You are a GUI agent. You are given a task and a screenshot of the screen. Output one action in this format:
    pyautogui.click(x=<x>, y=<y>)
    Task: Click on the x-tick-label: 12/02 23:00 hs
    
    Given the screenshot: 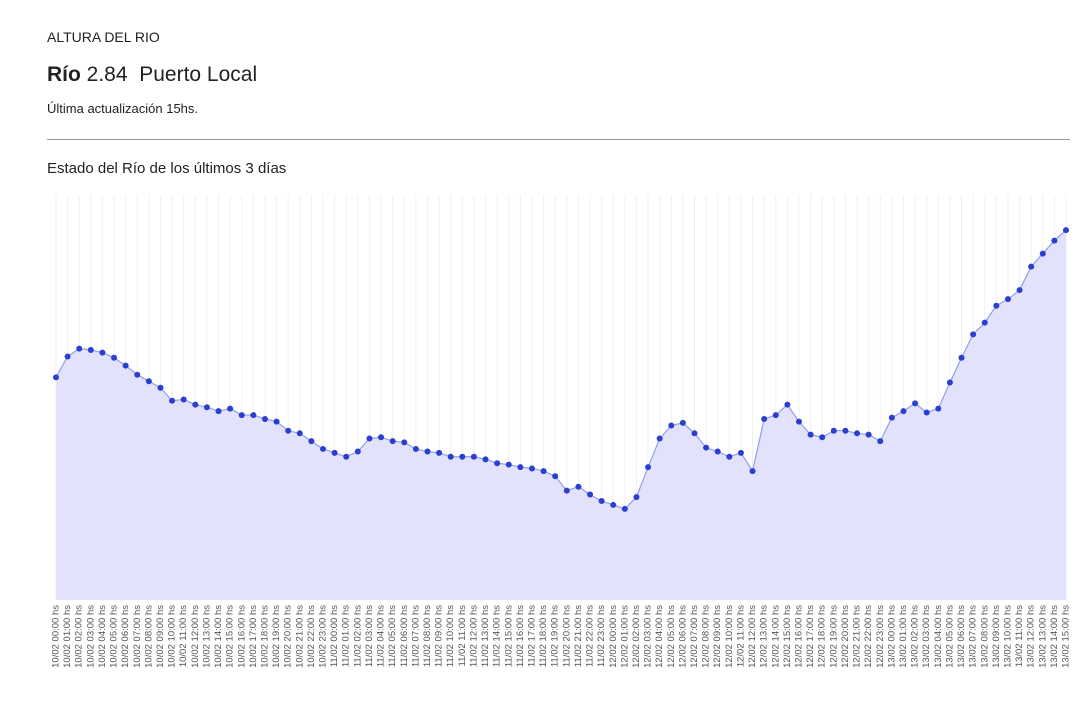 What is the action you would take?
    pyautogui.click(x=880, y=636)
    